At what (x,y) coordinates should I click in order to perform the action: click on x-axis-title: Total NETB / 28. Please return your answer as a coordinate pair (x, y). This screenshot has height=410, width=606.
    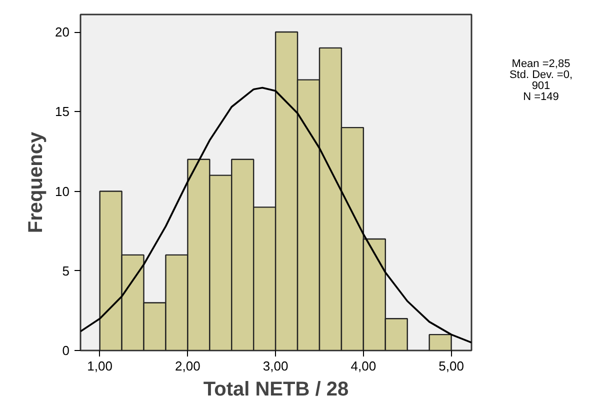
    Looking at the image, I should click on (276, 389).